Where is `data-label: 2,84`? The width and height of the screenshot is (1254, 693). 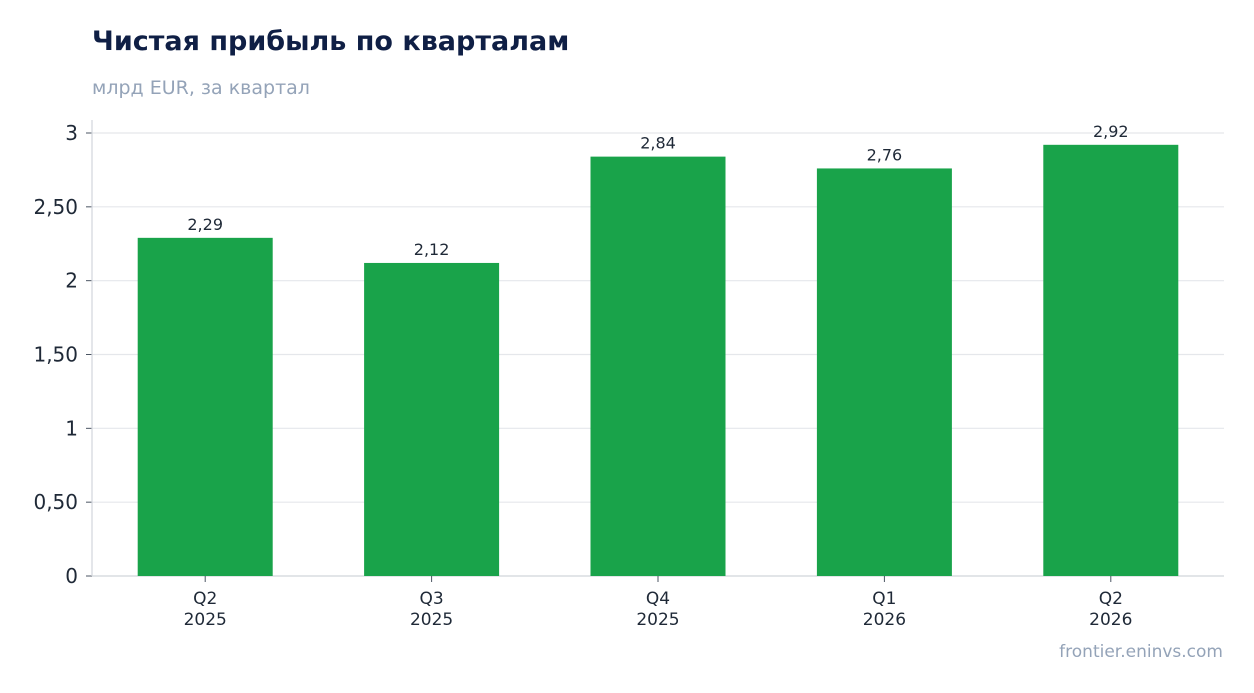 data-label: 2,84 is located at coordinates (658, 143).